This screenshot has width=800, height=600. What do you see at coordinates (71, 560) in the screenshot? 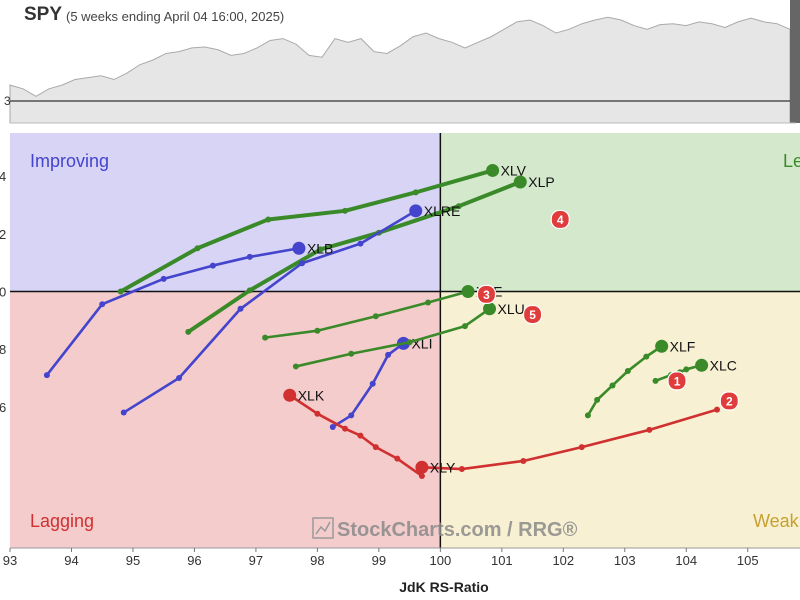
I see `x-tick-label: 94` at bounding box center [71, 560].